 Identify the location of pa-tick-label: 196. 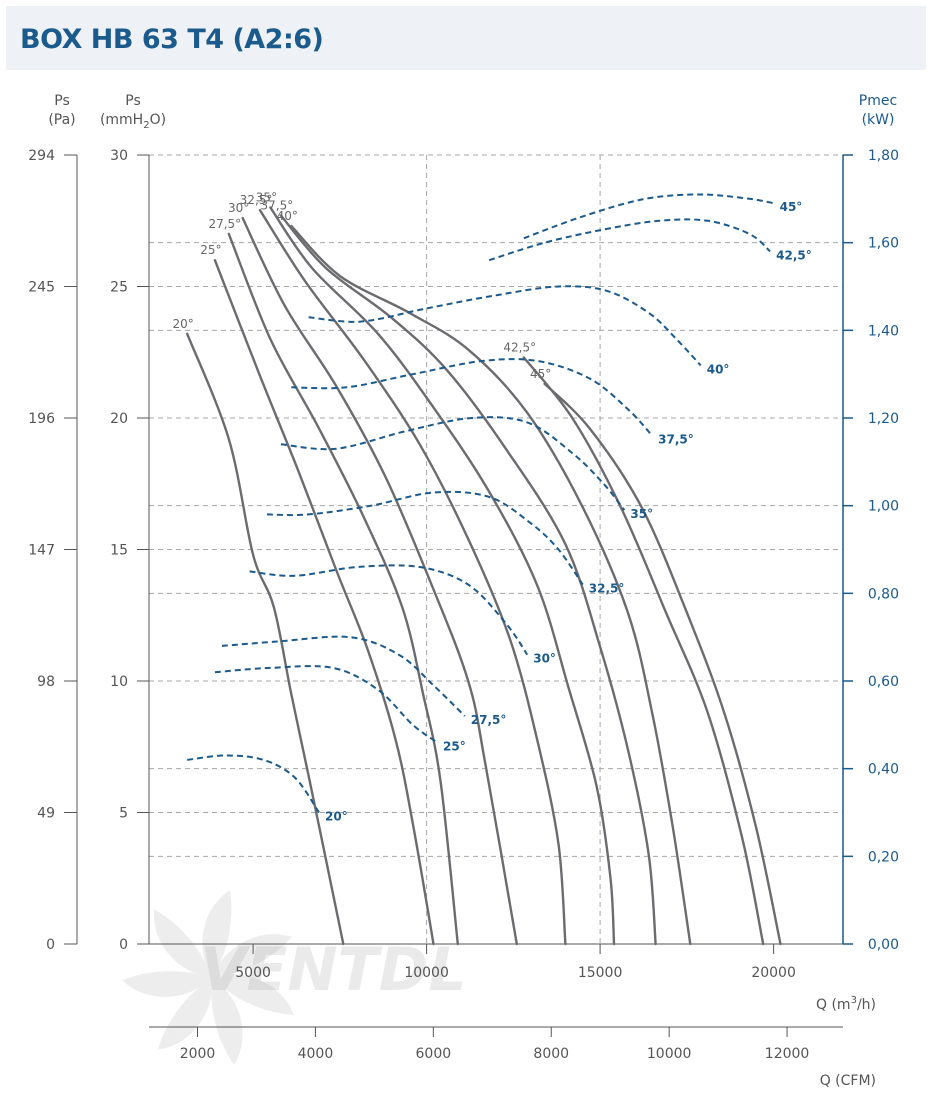
(41, 419).